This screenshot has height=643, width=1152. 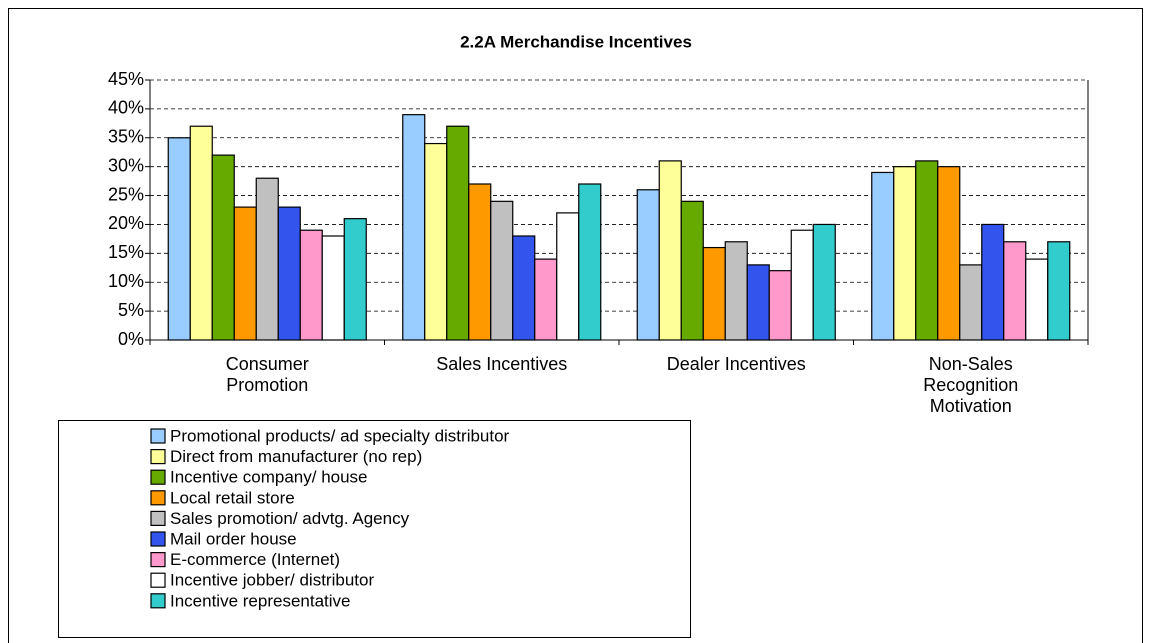 I want to click on chart-title: 2.2A Merchandise Incentives, so click(x=576, y=41).